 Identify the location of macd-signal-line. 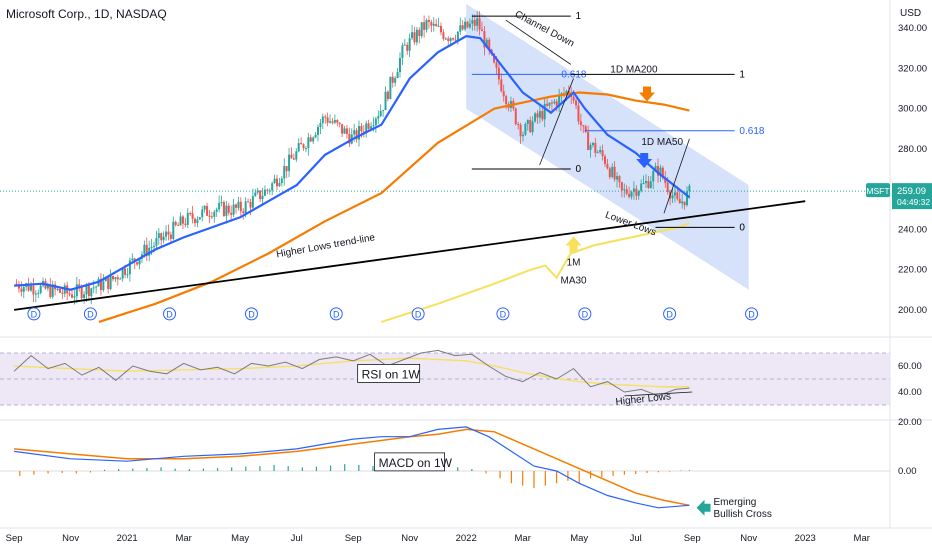
(352, 467).